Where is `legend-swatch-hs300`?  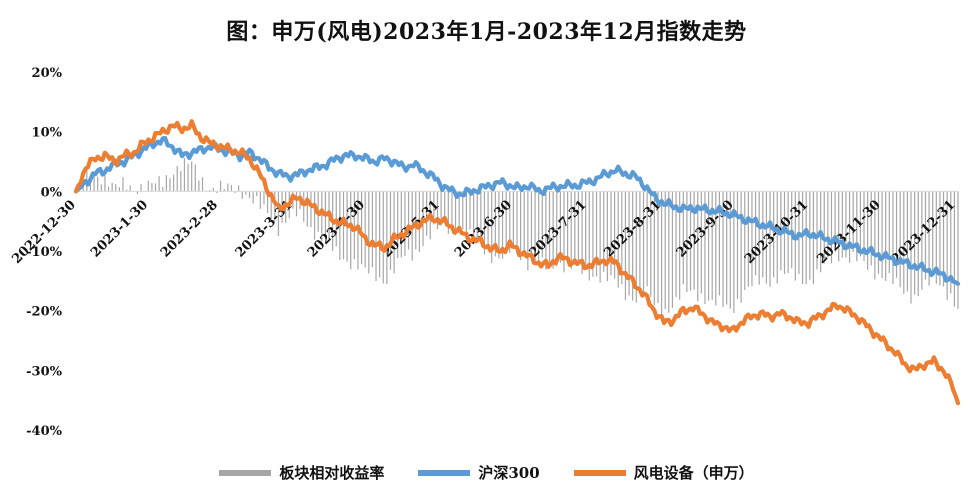 legend-swatch-hs300 is located at coordinates (444, 472).